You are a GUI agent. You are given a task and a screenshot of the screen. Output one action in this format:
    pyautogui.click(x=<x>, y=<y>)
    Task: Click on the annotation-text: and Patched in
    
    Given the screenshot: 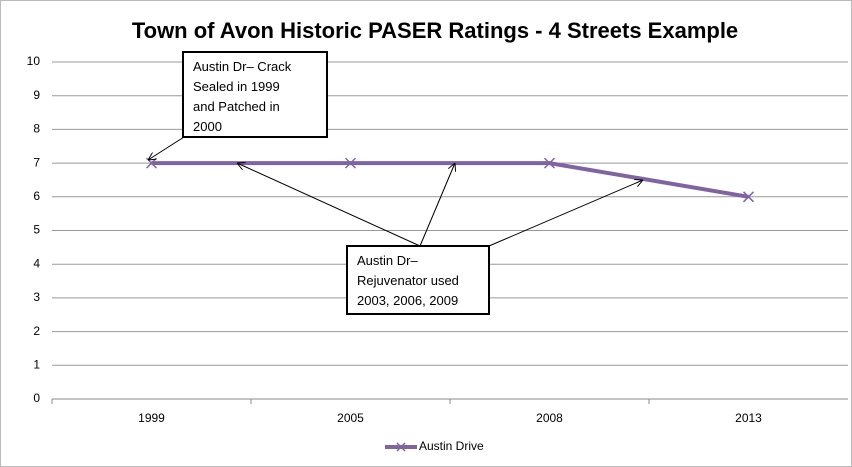 What is the action you would take?
    pyautogui.click(x=236, y=106)
    